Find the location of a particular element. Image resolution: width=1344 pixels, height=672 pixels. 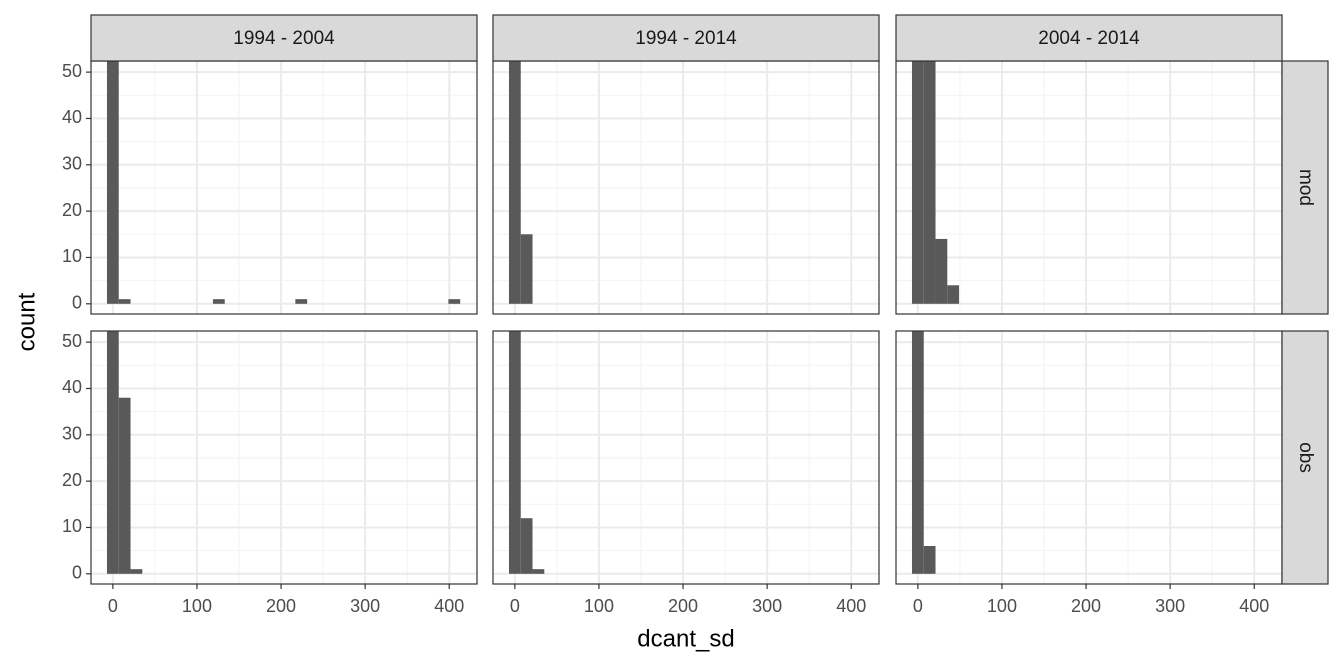

y-axis-label: count is located at coordinates (26, 321).